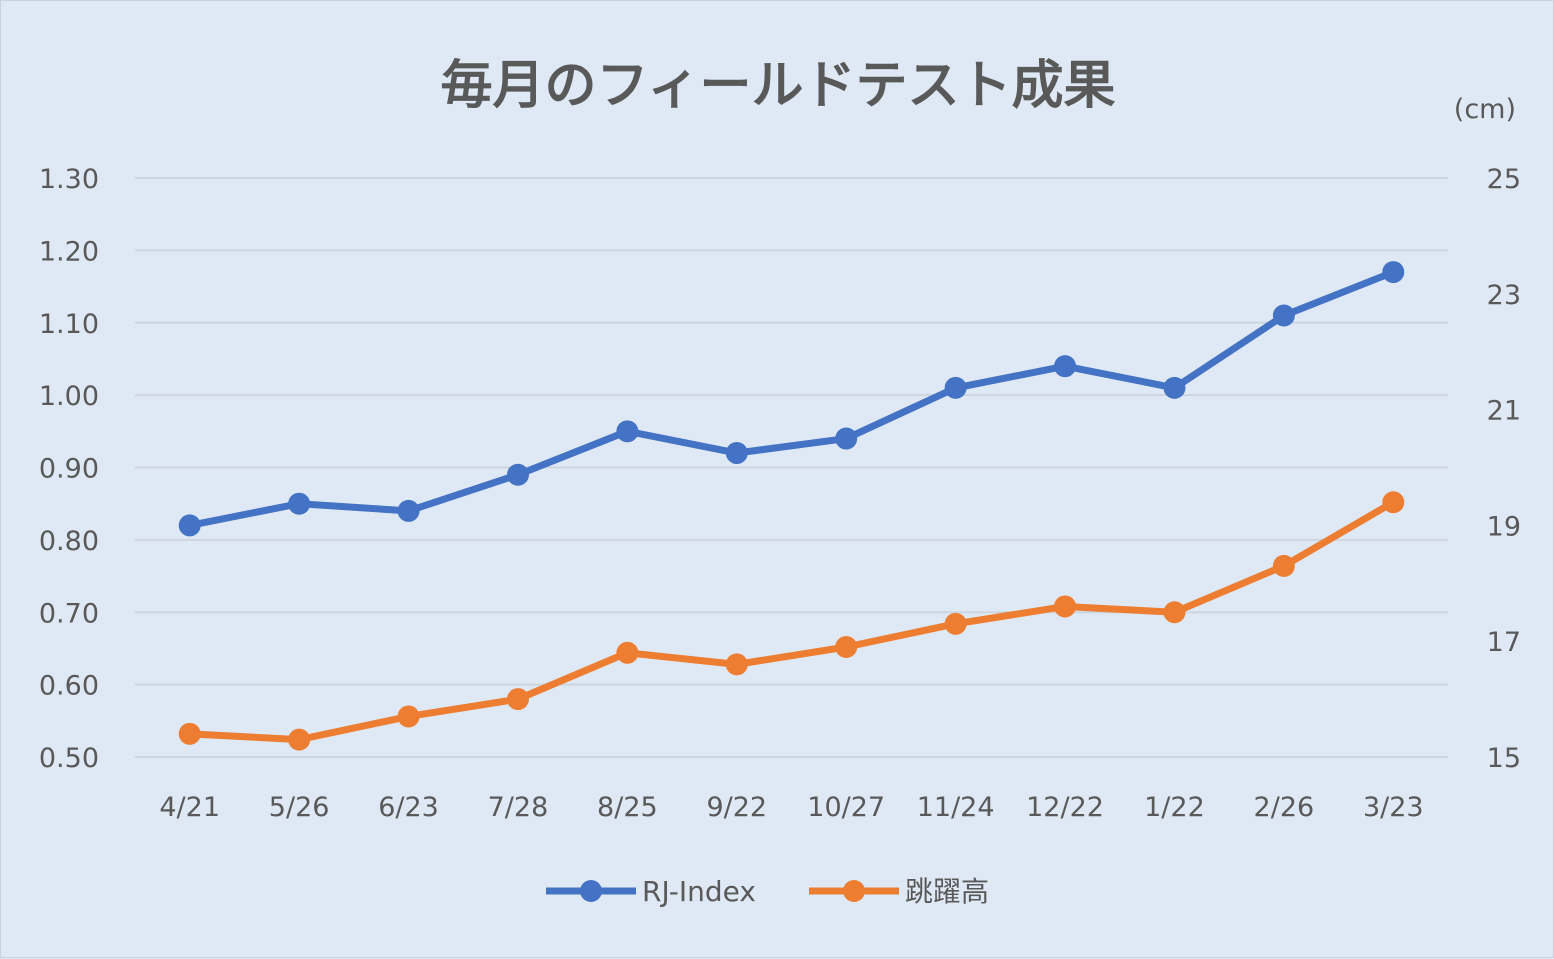 The width and height of the screenshot is (1554, 959). I want to click on left-axis-tick-label: 0.50, so click(69, 758).